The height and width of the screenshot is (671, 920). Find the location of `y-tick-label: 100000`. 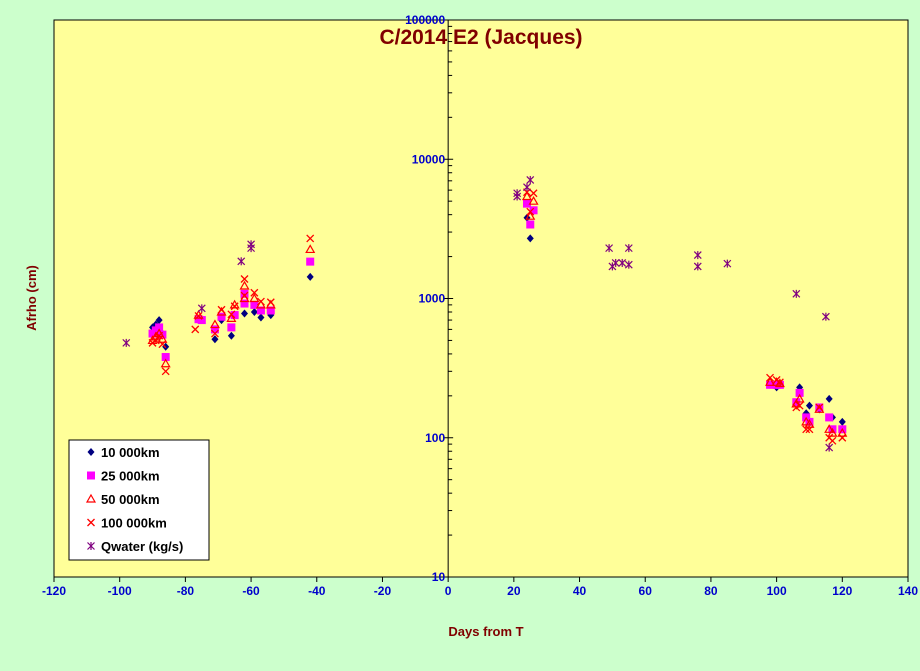

y-tick-label: 100000 is located at coordinates (425, 20).